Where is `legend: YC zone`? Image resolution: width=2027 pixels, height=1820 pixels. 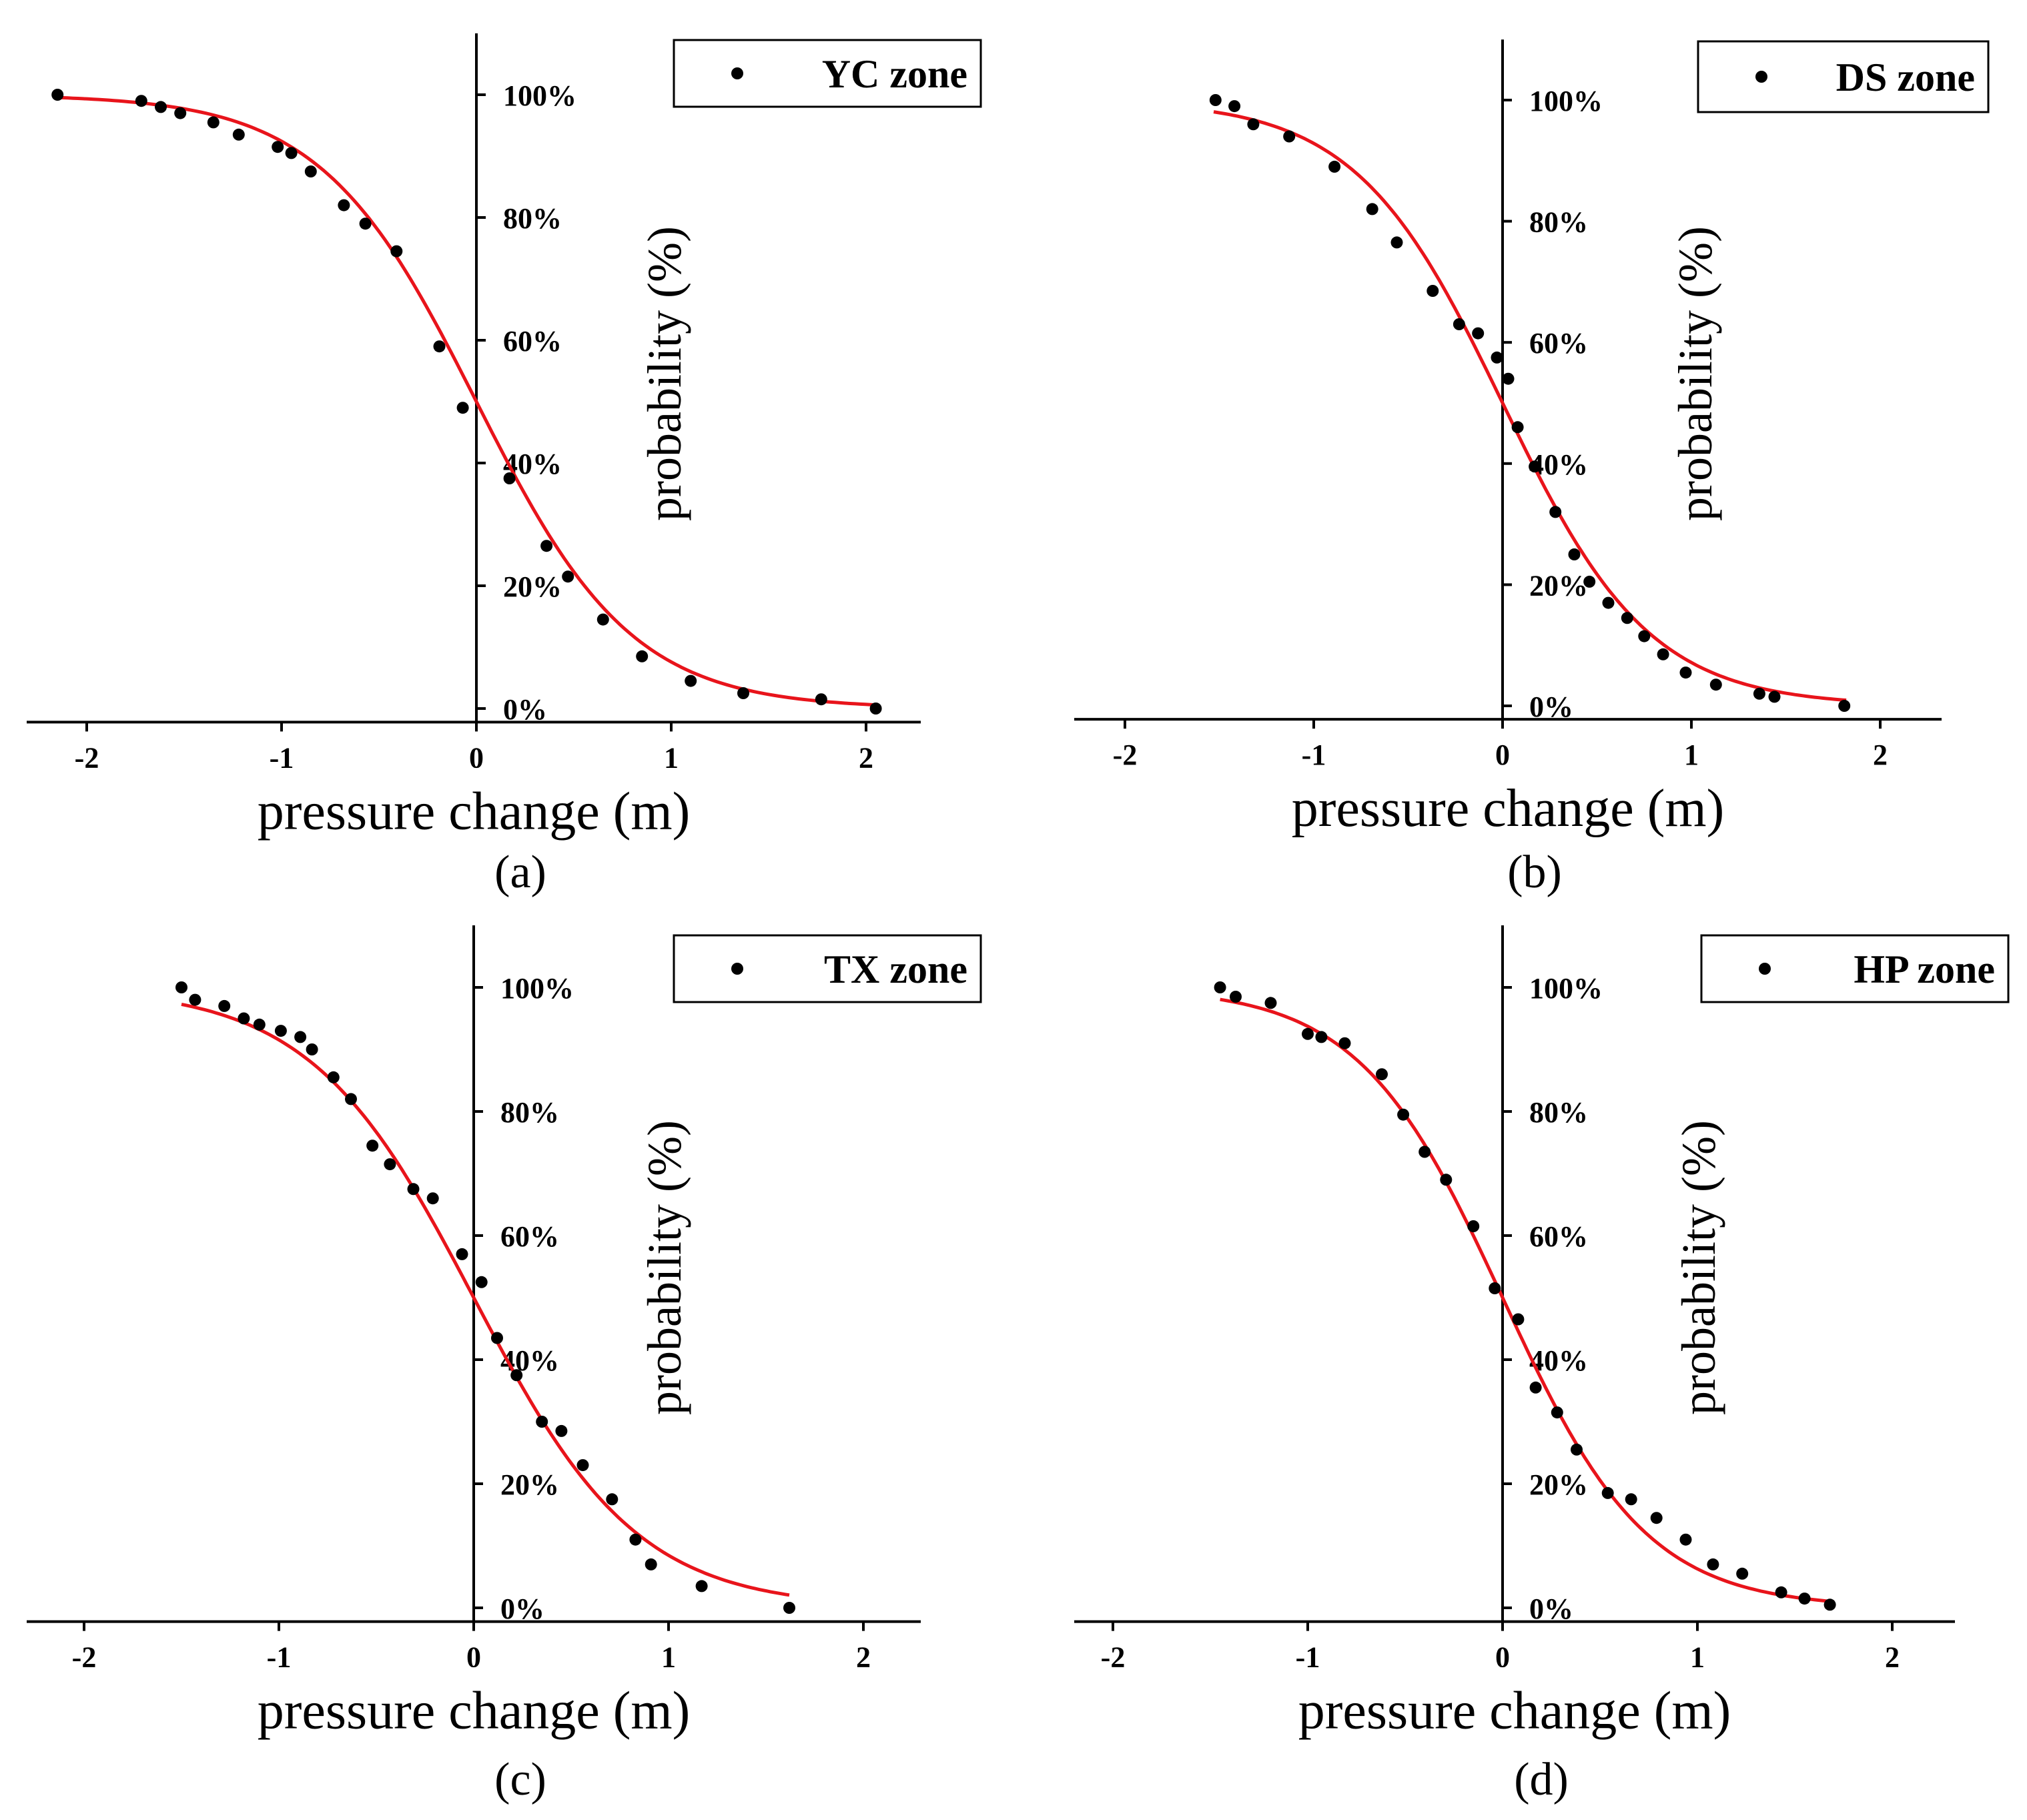 legend: YC zone is located at coordinates (828, 73).